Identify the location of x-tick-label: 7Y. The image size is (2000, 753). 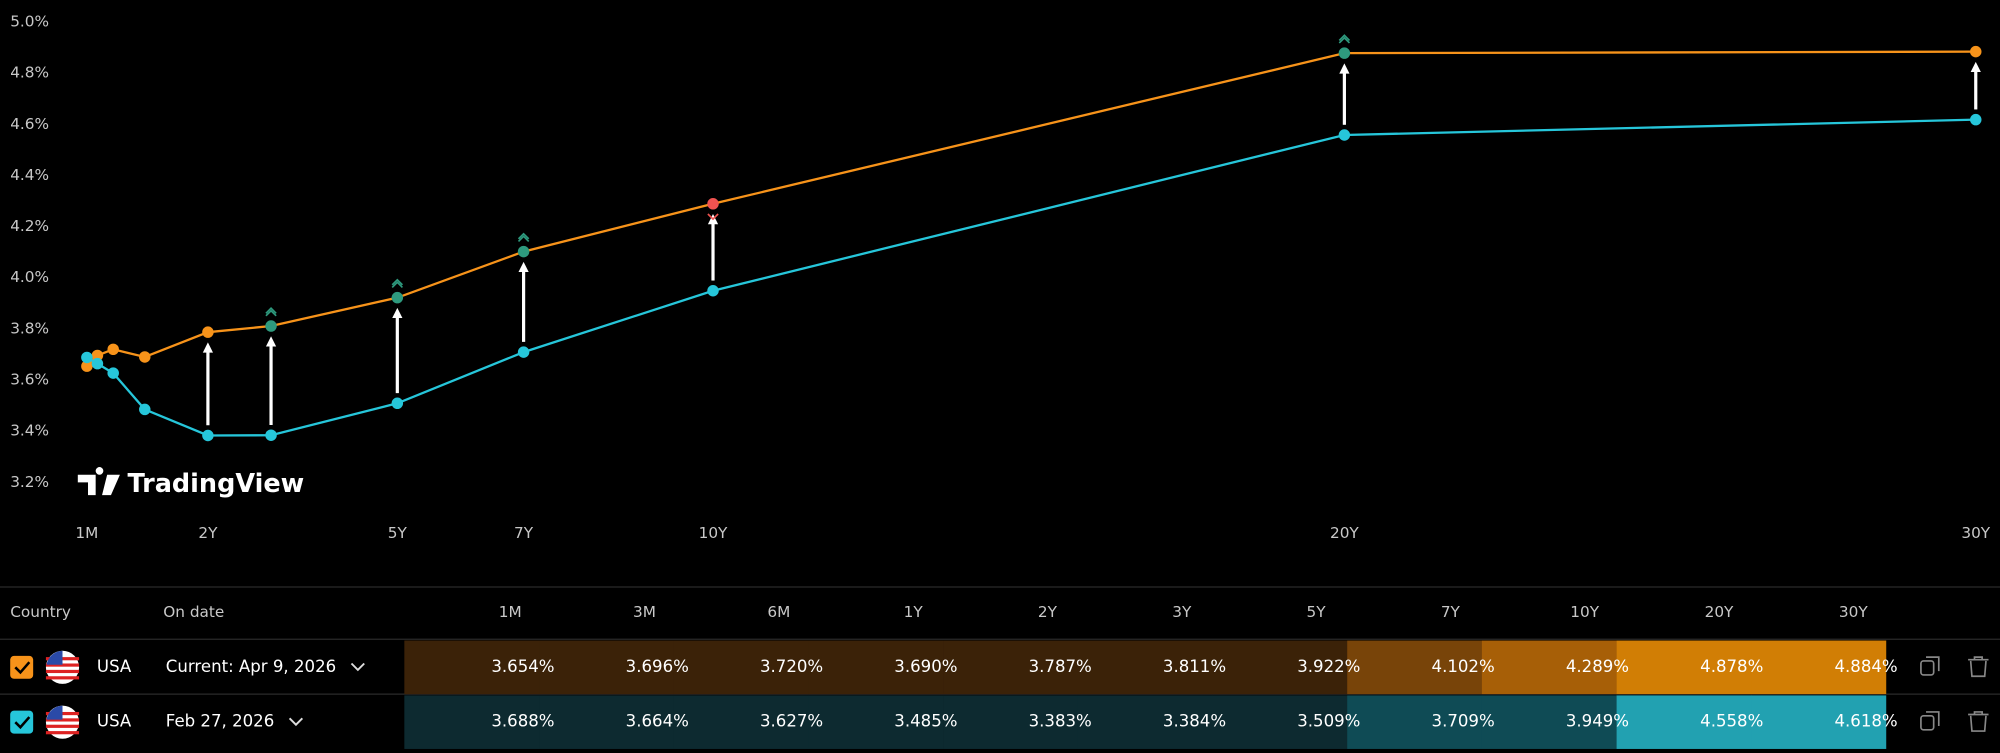
(524, 533).